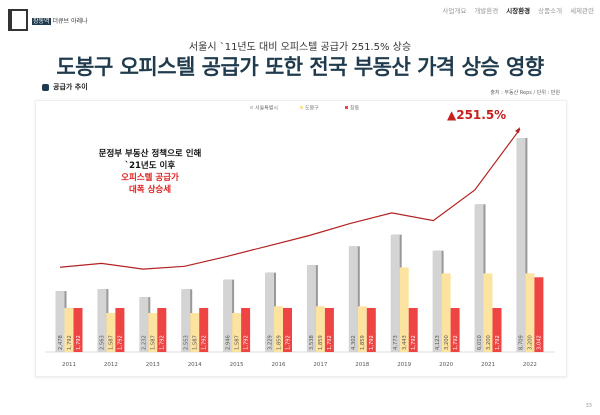 Image resolution: width=600 pixels, height=415 pixels. What do you see at coordinates (477, 115) in the screenshot?
I see `growth-label: ▲251.5%` at bounding box center [477, 115].